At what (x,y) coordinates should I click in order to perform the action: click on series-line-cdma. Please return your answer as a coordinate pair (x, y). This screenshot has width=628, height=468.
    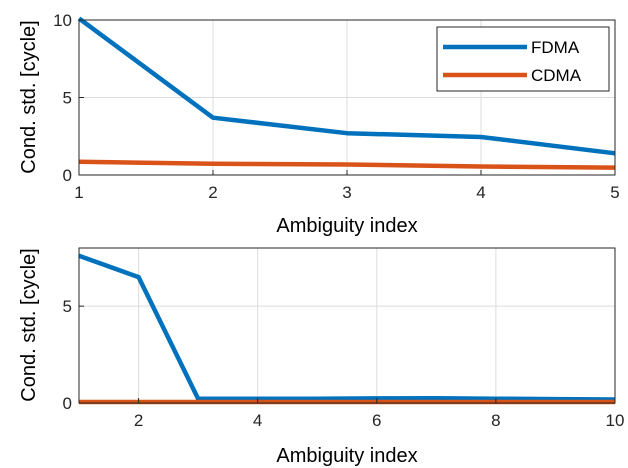
    Looking at the image, I should click on (347, 164).